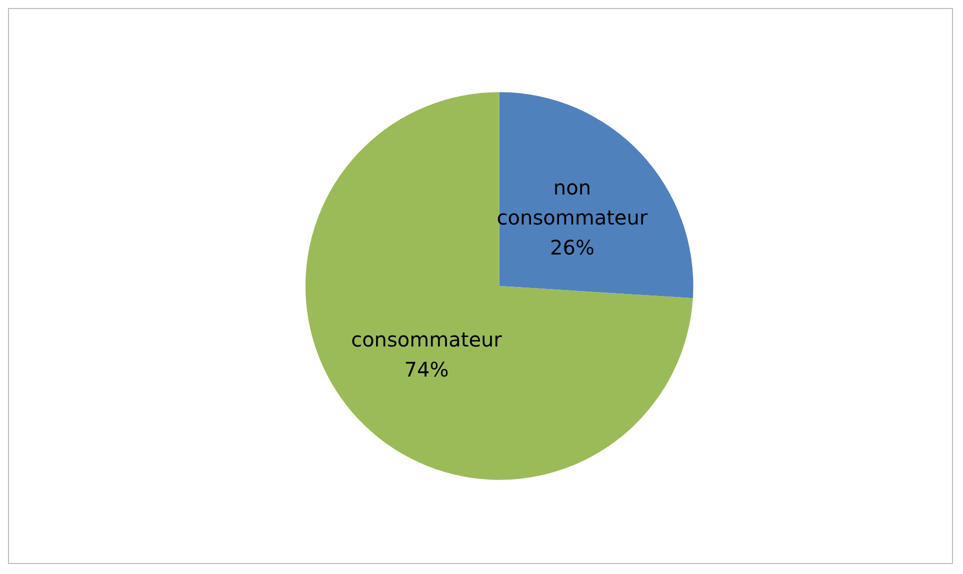  Describe the element at coordinates (572, 248) in the screenshot. I see `data-label: 26%` at that location.